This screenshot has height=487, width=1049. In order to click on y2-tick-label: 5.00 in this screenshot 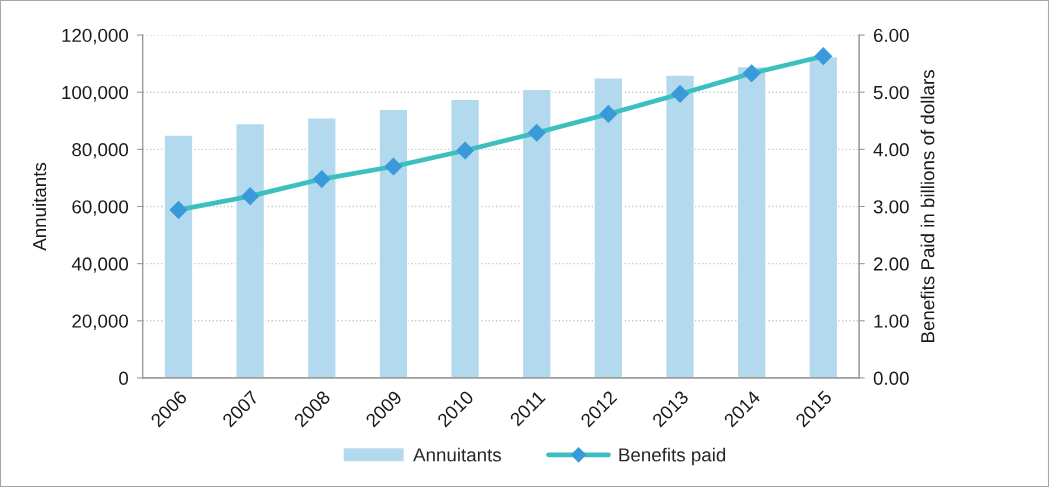, I will do `click(891, 92)`.